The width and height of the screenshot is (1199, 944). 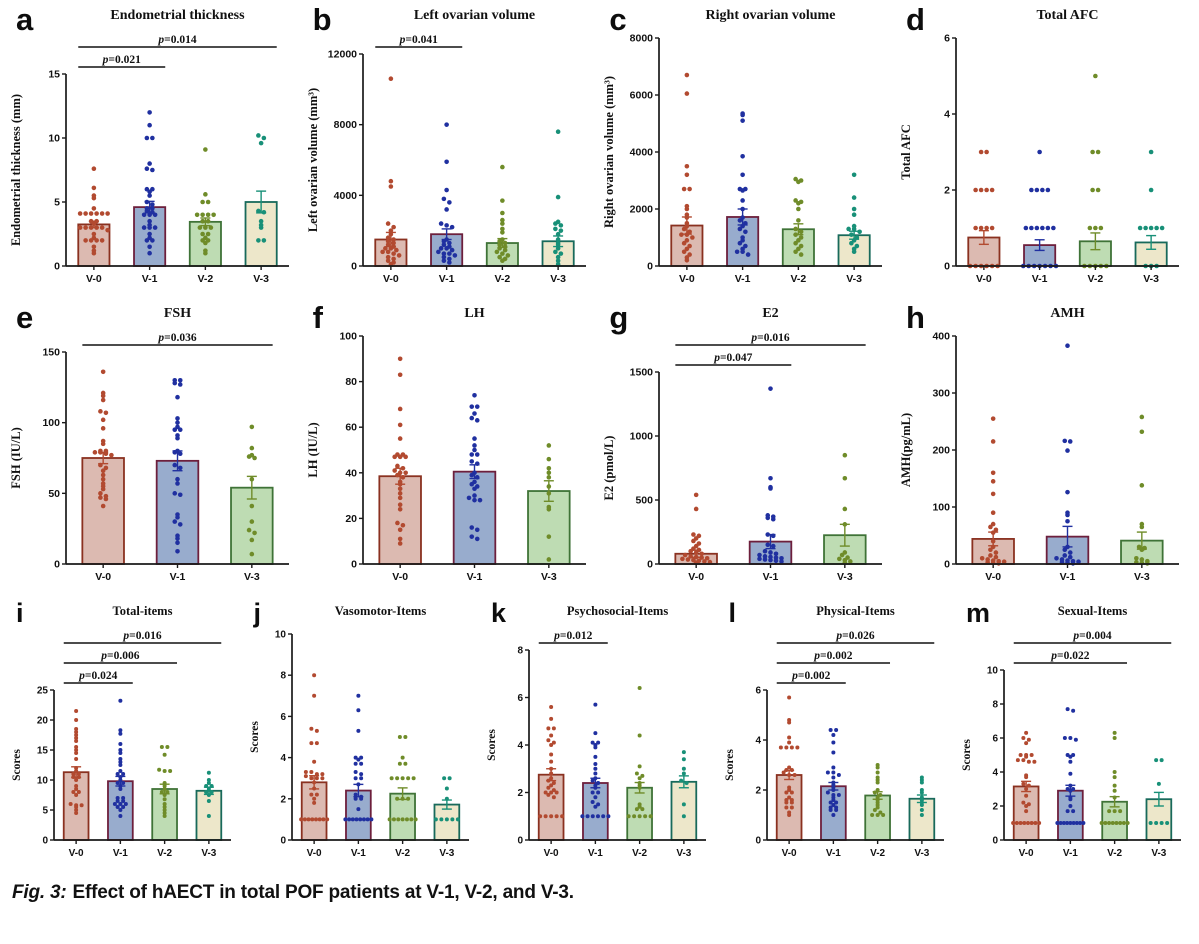 I want to click on sig-label-g: p=0.047, so click(x=733, y=358).